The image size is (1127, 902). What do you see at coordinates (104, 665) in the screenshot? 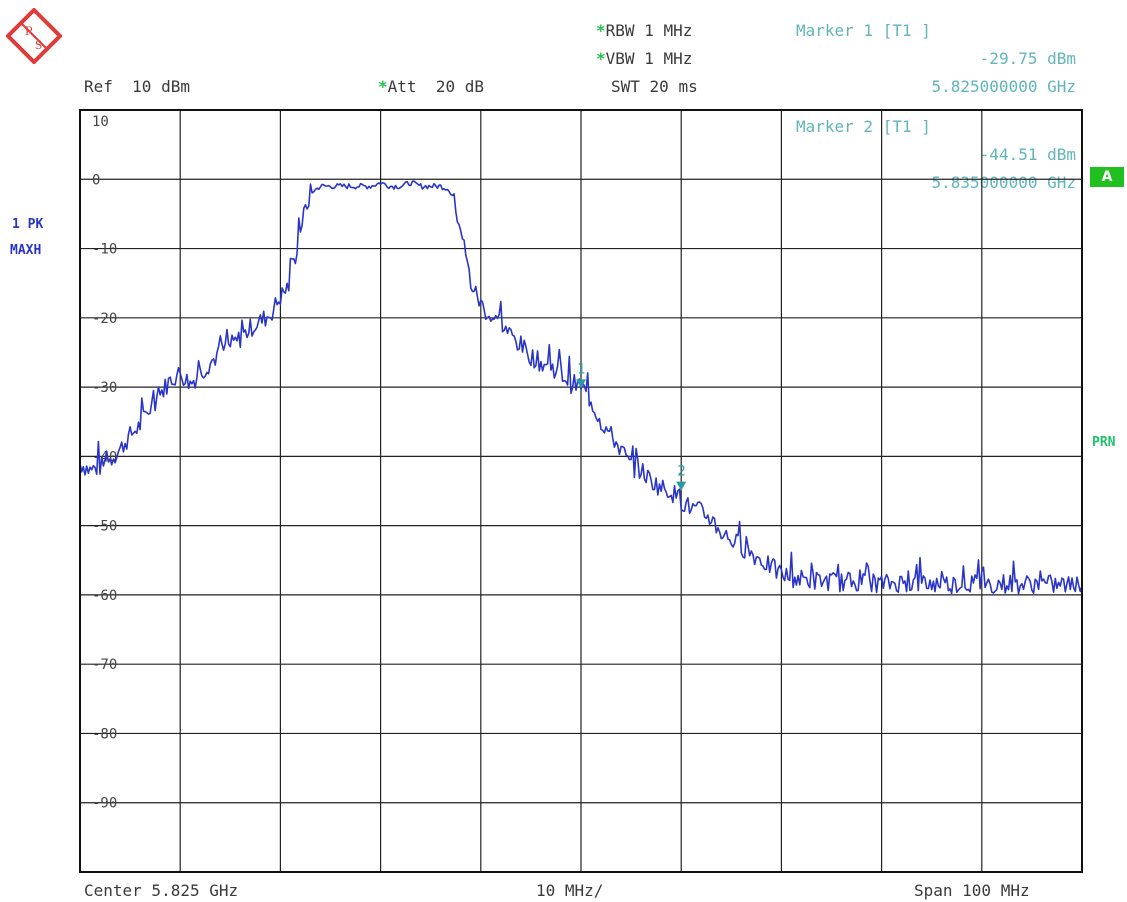
I see `y-tick-label: -70` at bounding box center [104, 665].